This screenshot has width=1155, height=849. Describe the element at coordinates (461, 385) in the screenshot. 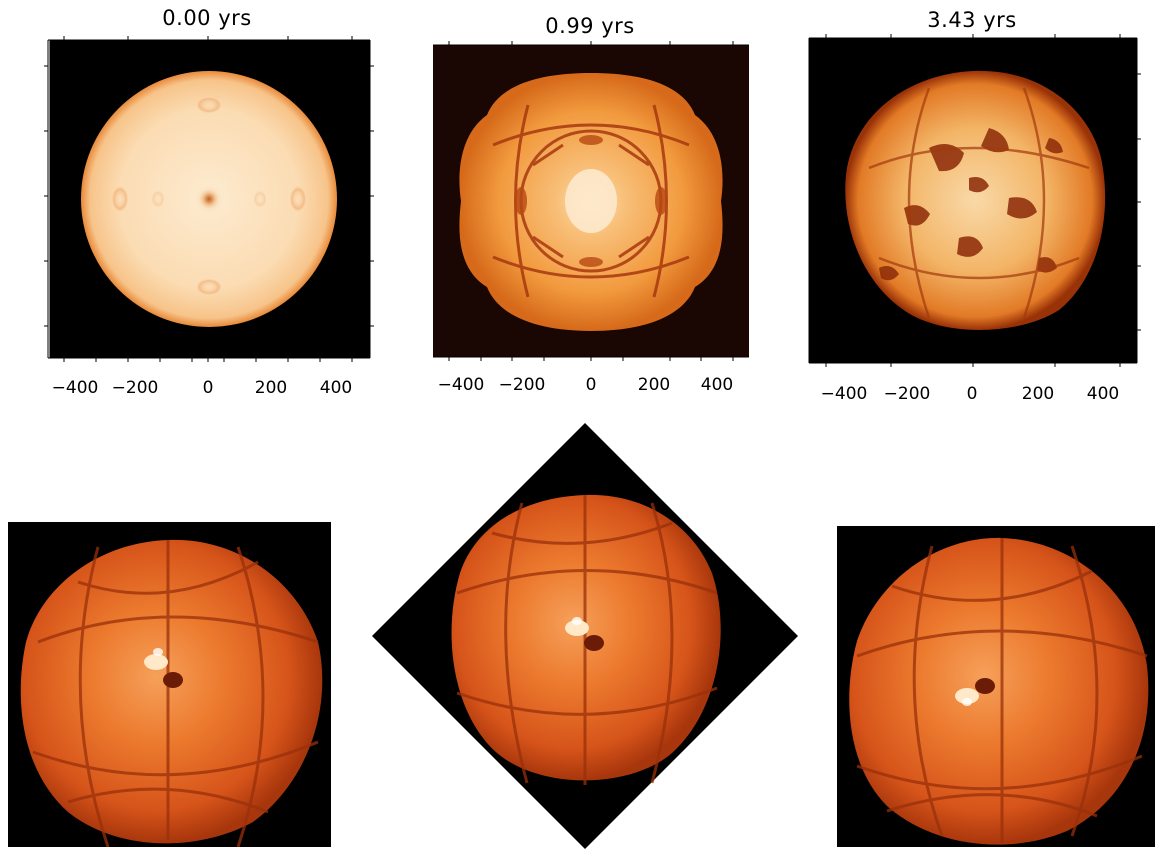

I see `panel-2-xtick-0: −400` at that location.